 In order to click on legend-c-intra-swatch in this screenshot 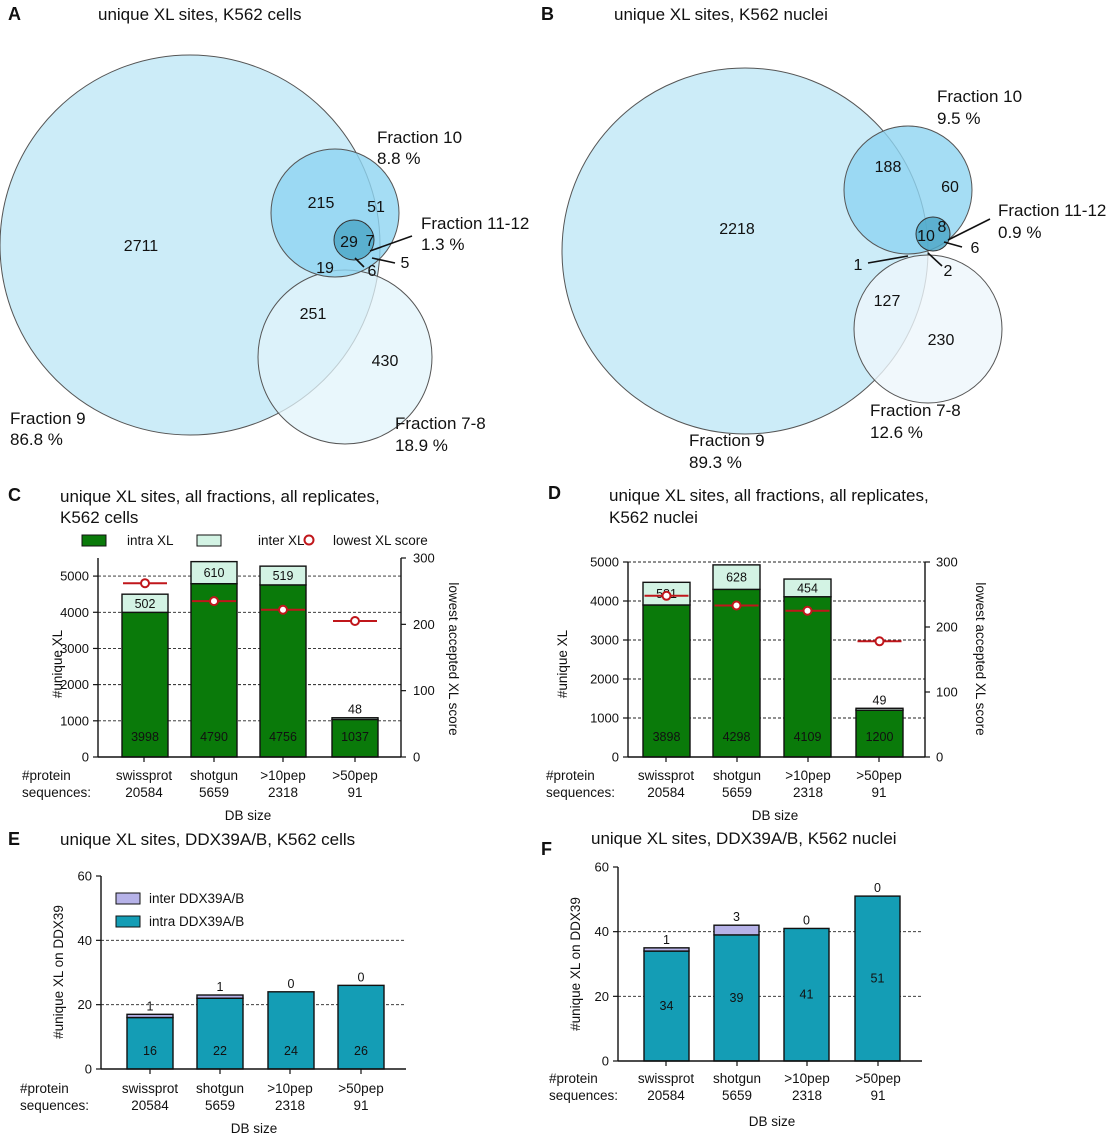, I will do `click(94, 540)`.